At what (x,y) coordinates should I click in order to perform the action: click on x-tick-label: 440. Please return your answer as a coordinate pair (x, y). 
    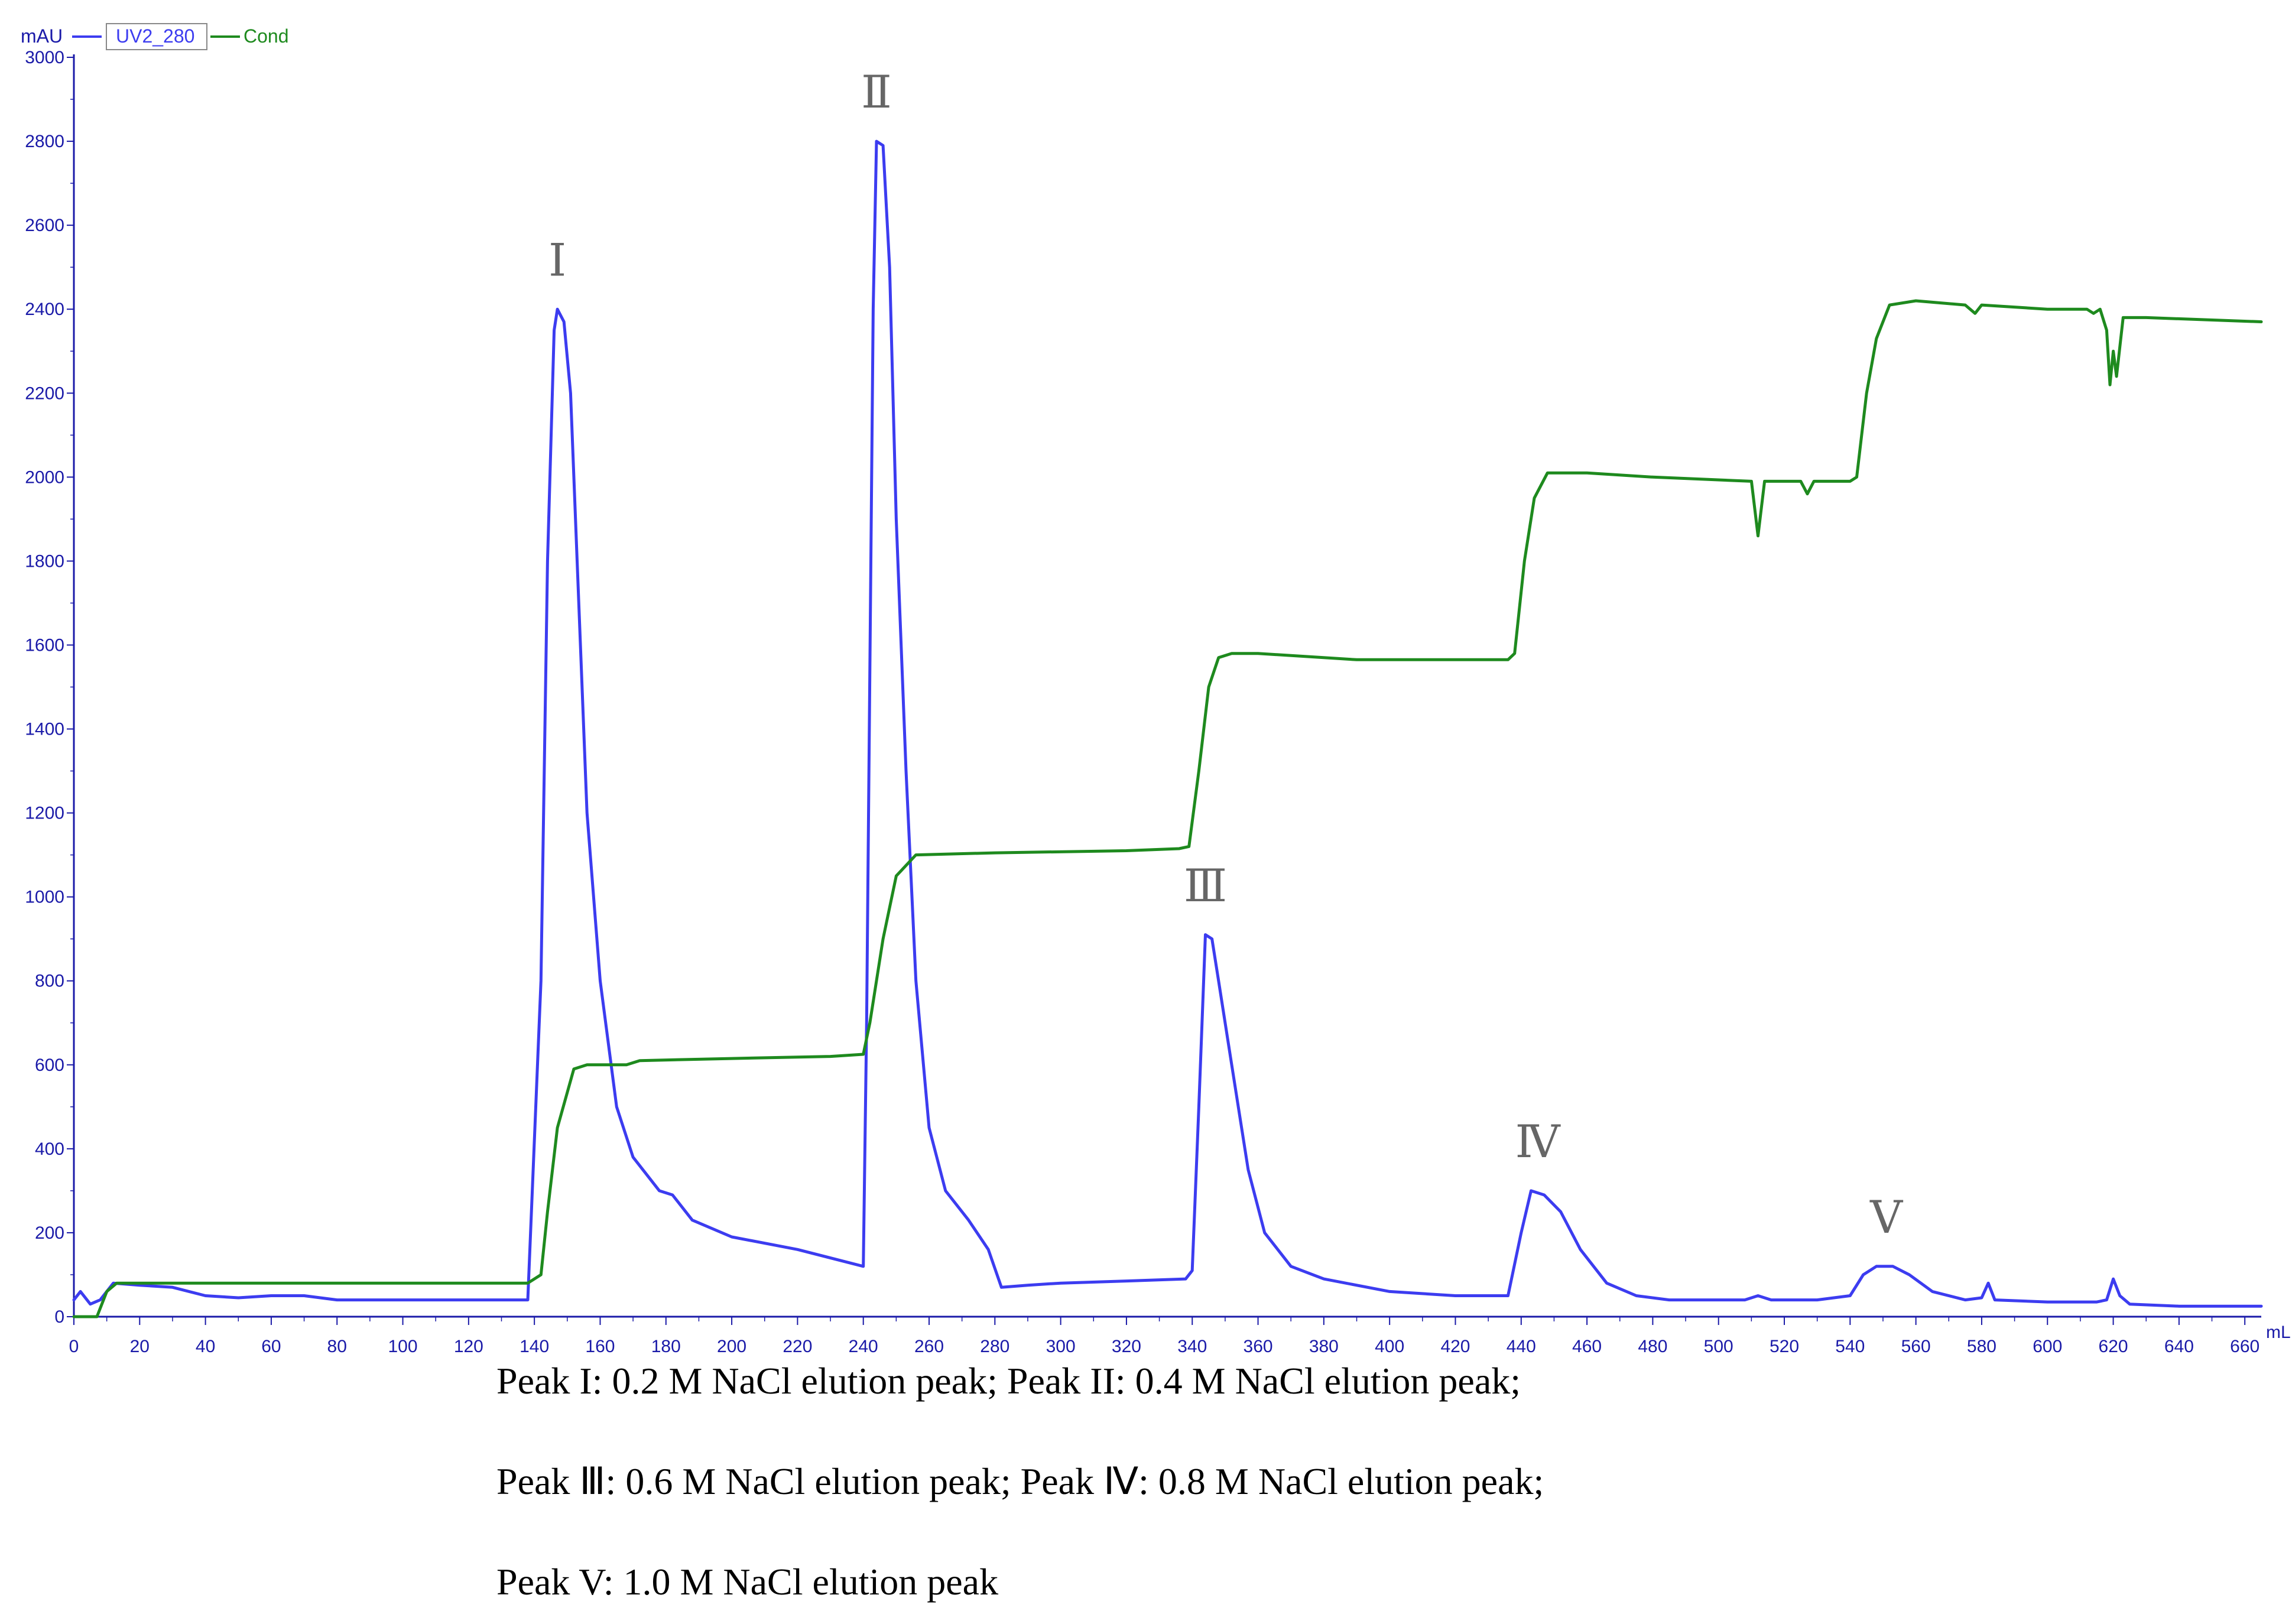
    Looking at the image, I should click on (1521, 1347).